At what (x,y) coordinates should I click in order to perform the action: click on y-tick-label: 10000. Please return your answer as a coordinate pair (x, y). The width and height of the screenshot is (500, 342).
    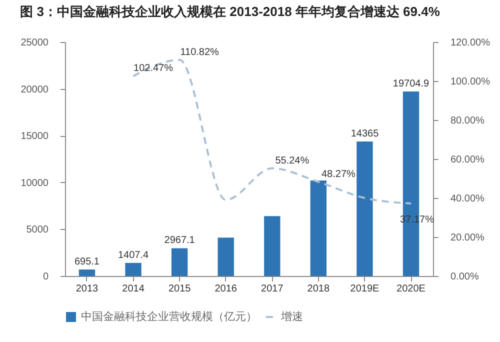
    Looking at the image, I should click on (34, 183).